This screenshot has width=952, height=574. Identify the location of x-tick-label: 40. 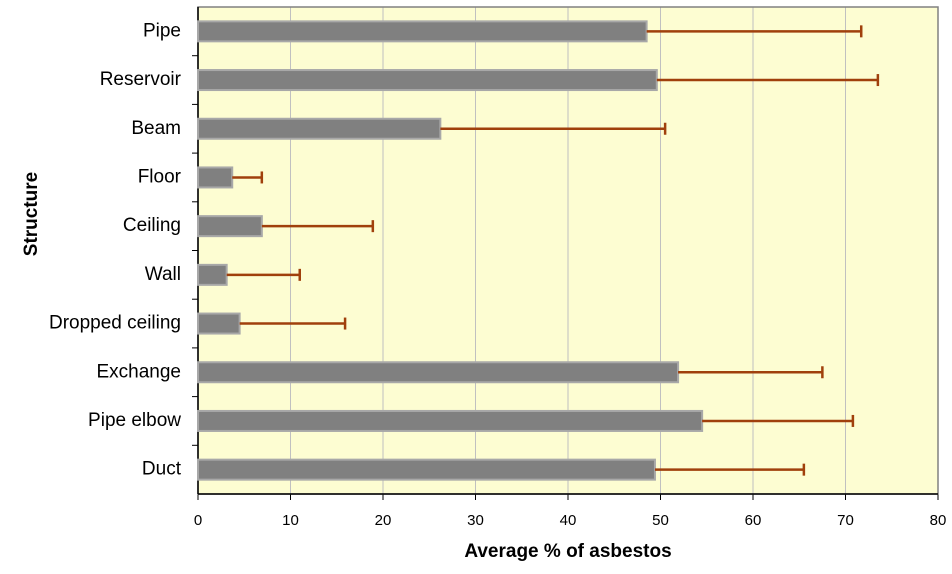
(568, 520).